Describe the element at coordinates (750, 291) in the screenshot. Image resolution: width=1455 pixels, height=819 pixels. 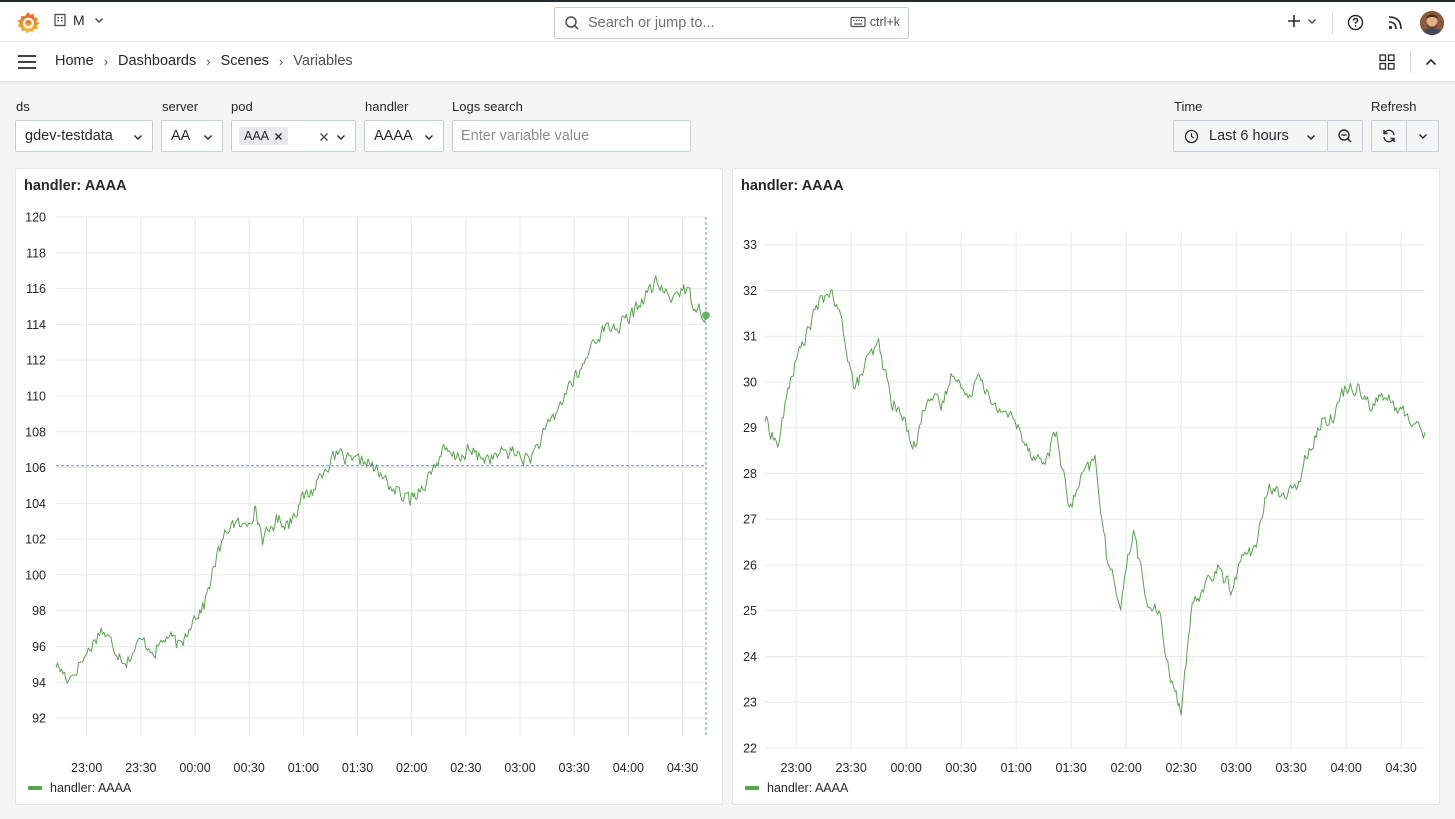
I see `y-tick-label: 32` at that location.